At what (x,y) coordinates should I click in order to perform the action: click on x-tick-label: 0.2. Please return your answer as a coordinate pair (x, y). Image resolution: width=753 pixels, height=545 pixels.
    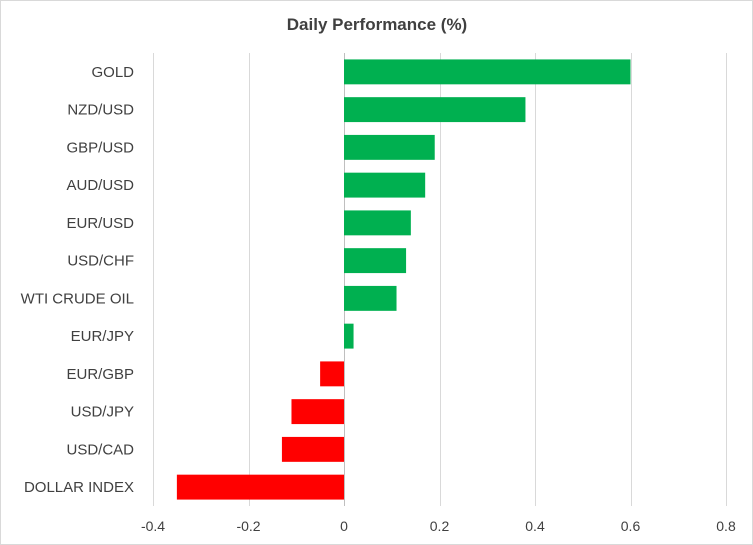
    Looking at the image, I should click on (440, 526).